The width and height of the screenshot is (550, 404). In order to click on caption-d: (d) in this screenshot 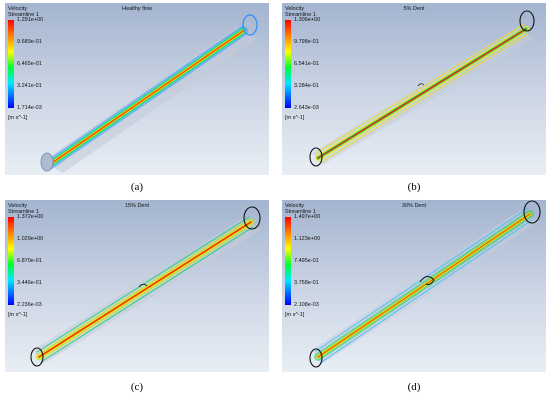, I will do `click(414, 387)`.